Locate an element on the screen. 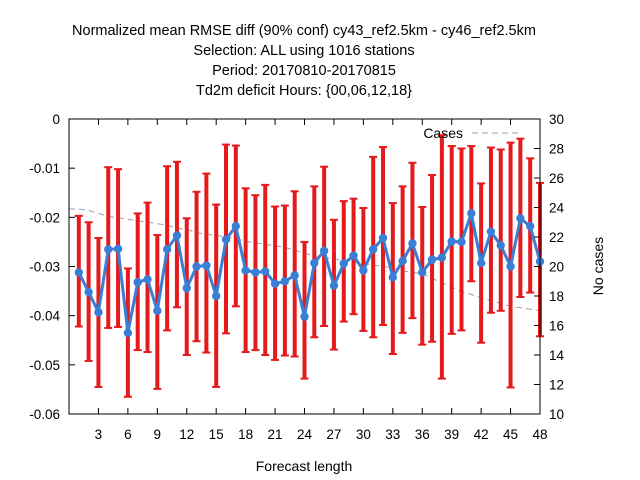  y-right-tick-label: 26 is located at coordinates (556, 178).